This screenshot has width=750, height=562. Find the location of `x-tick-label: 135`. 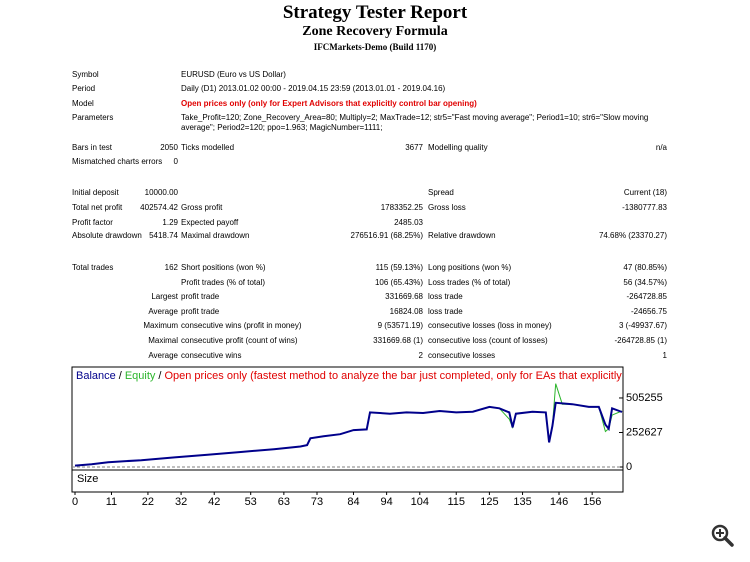

x-tick-label: 135 is located at coordinates (522, 502).